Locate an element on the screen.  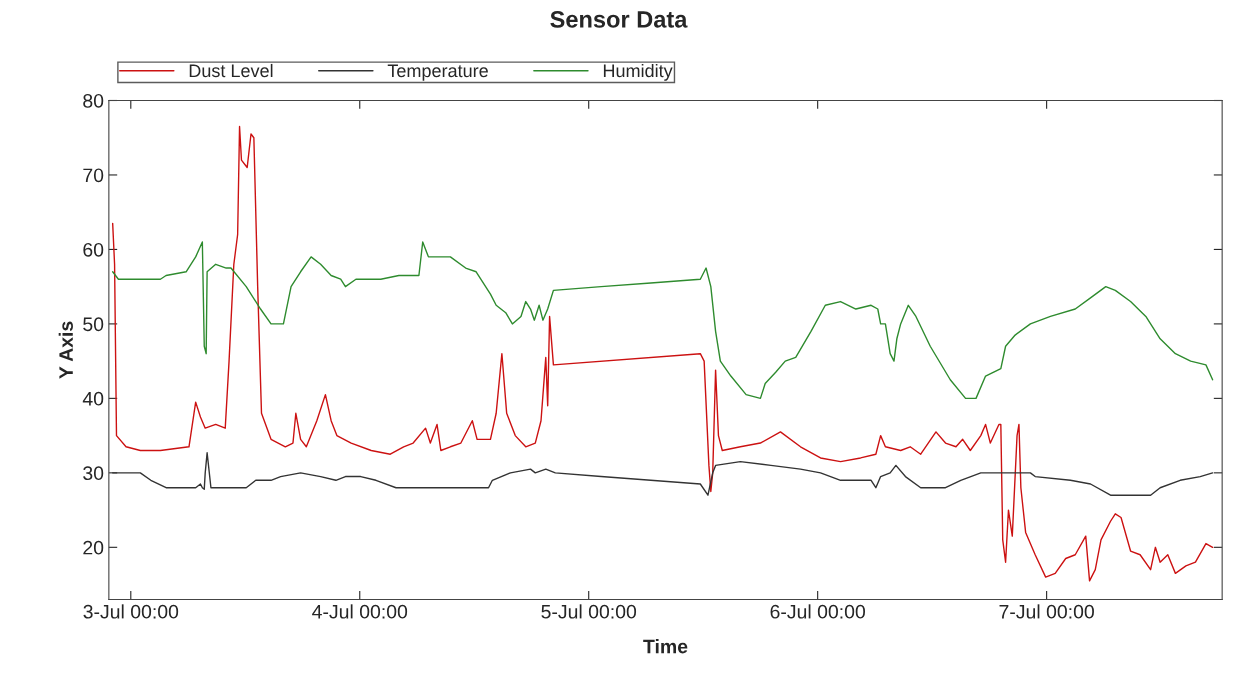
y-tick-label: 50 is located at coordinates (93, 324).